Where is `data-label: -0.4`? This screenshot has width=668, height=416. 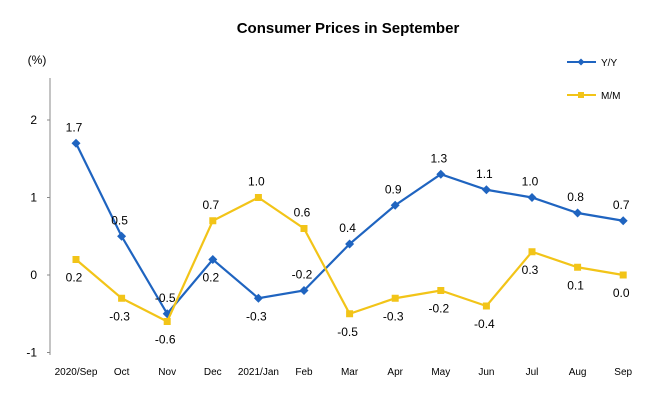
data-label: -0.4 is located at coordinates (484, 324).